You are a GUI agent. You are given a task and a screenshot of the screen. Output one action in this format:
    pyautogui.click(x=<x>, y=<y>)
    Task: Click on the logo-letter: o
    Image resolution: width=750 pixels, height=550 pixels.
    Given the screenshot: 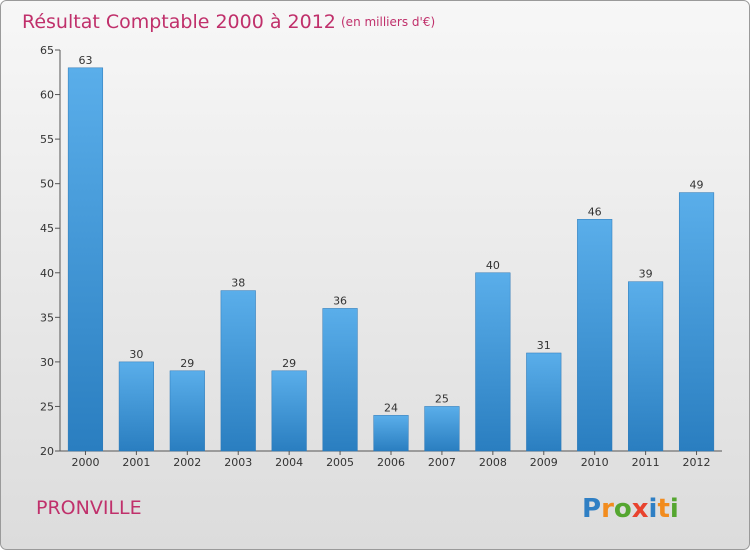 What is the action you would take?
    pyautogui.click(x=623, y=509)
    